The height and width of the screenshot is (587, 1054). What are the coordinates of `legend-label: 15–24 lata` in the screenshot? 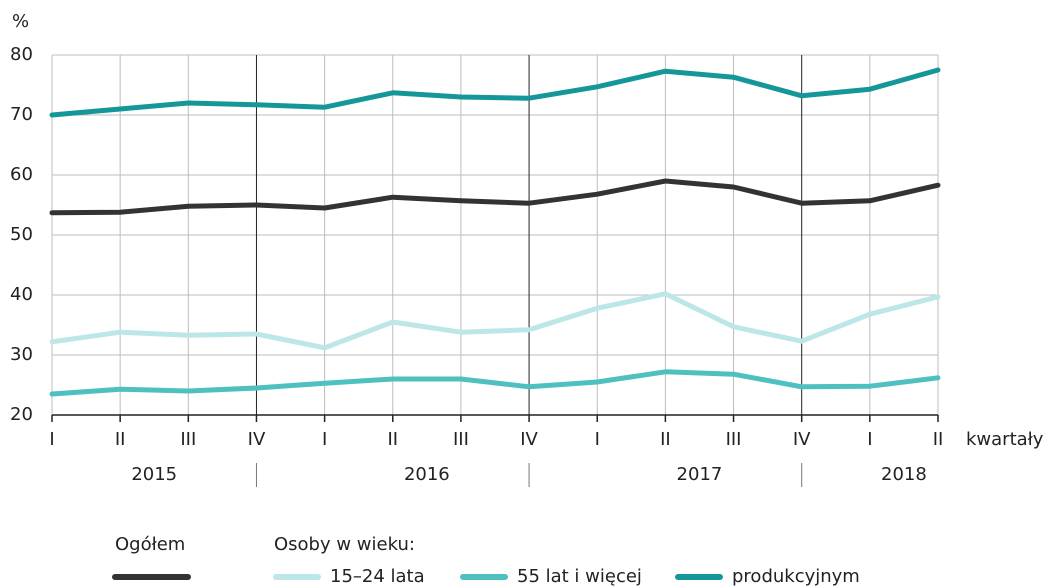 It's located at (377, 576).